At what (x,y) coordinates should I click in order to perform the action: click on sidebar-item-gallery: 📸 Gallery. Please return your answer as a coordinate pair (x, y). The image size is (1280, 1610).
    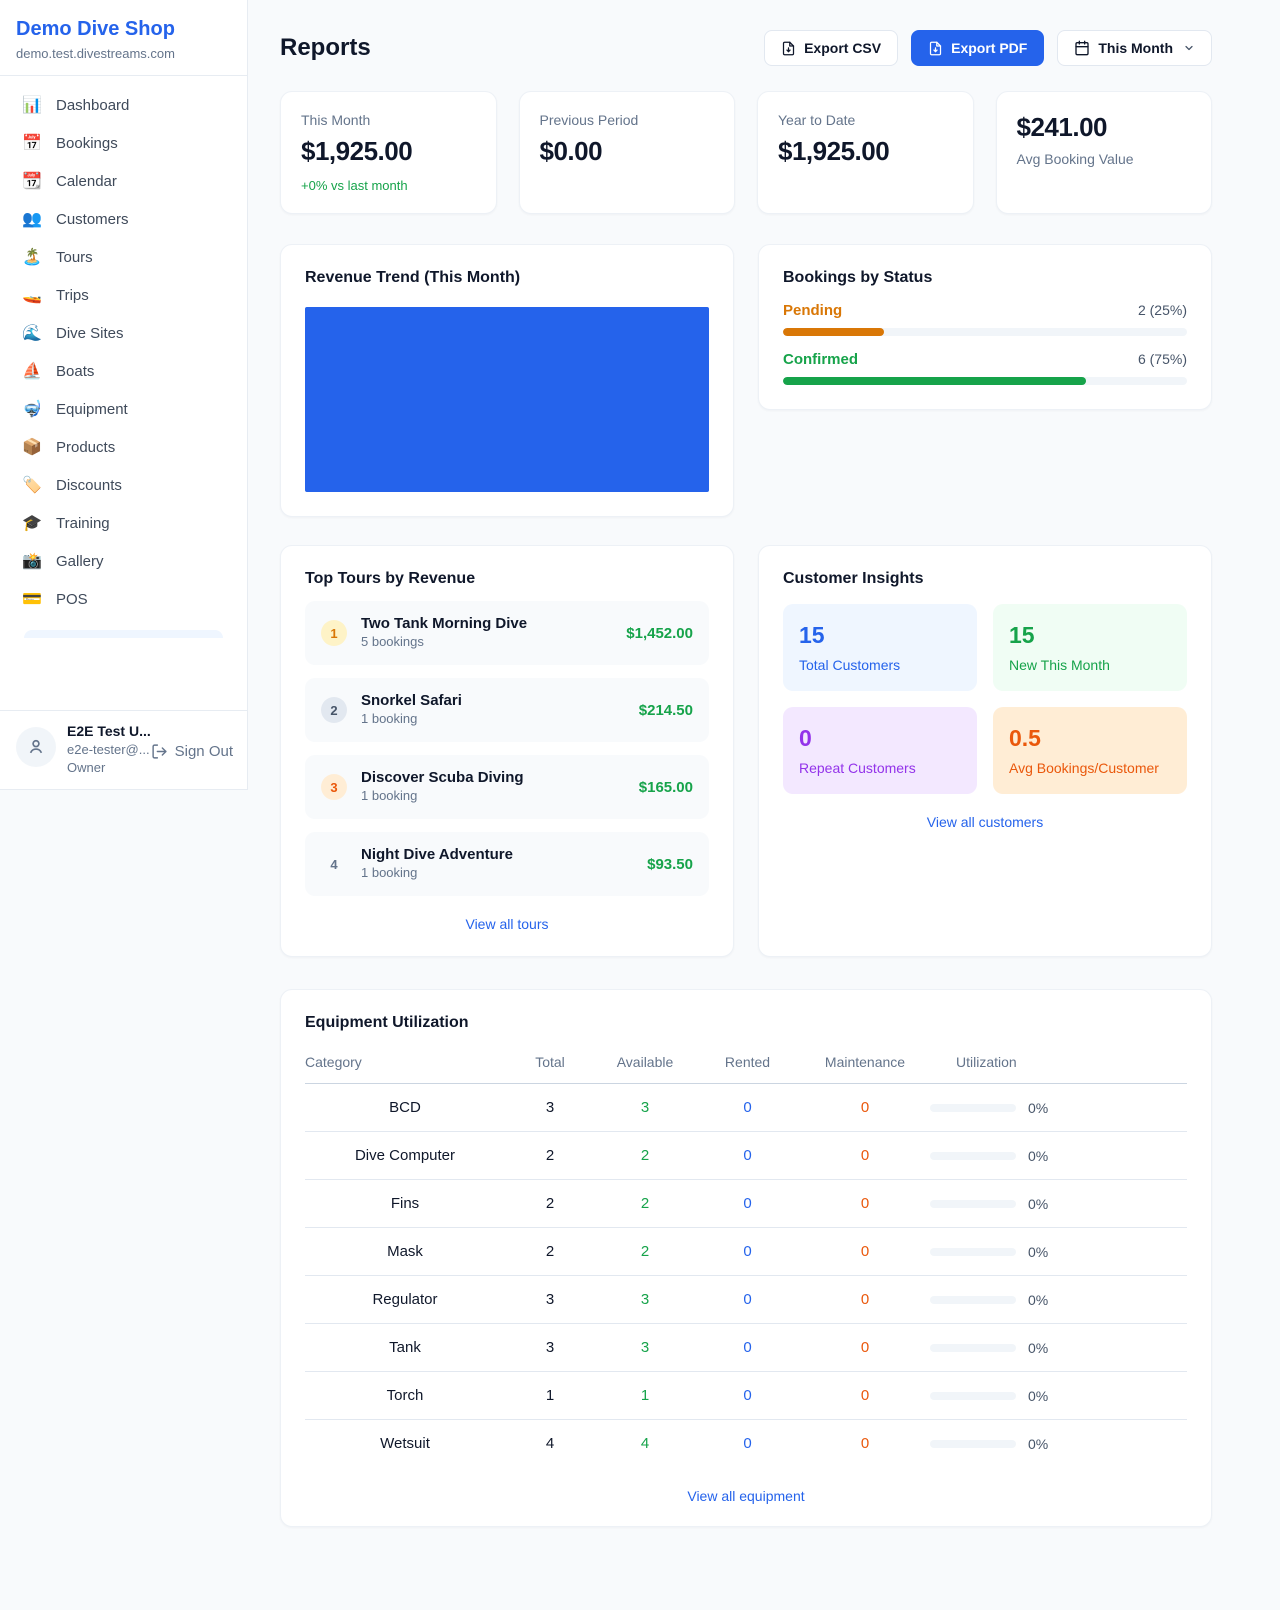
    Looking at the image, I should click on (123, 561).